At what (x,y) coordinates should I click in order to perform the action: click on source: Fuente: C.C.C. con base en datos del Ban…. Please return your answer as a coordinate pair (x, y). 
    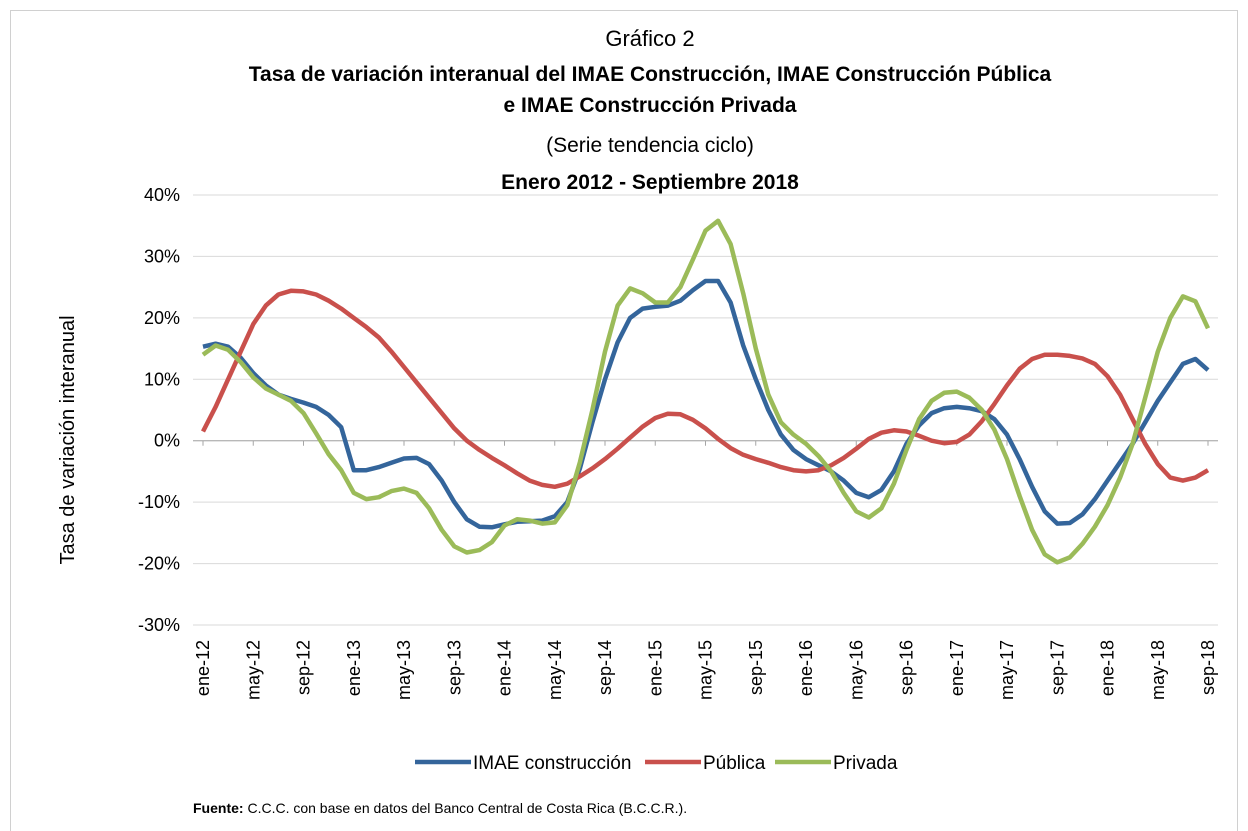
    Looking at the image, I should click on (440, 808).